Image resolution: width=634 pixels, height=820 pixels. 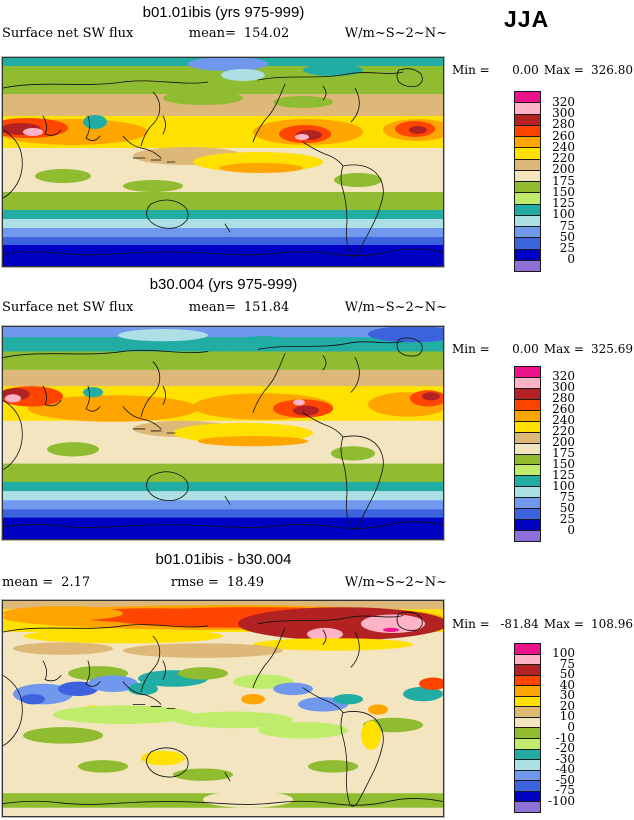 What do you see at coordinates (68, 307) in the screenshot?
I see `panel2-variable-label: Surface net SW flux` at bounding box center [68, 307].